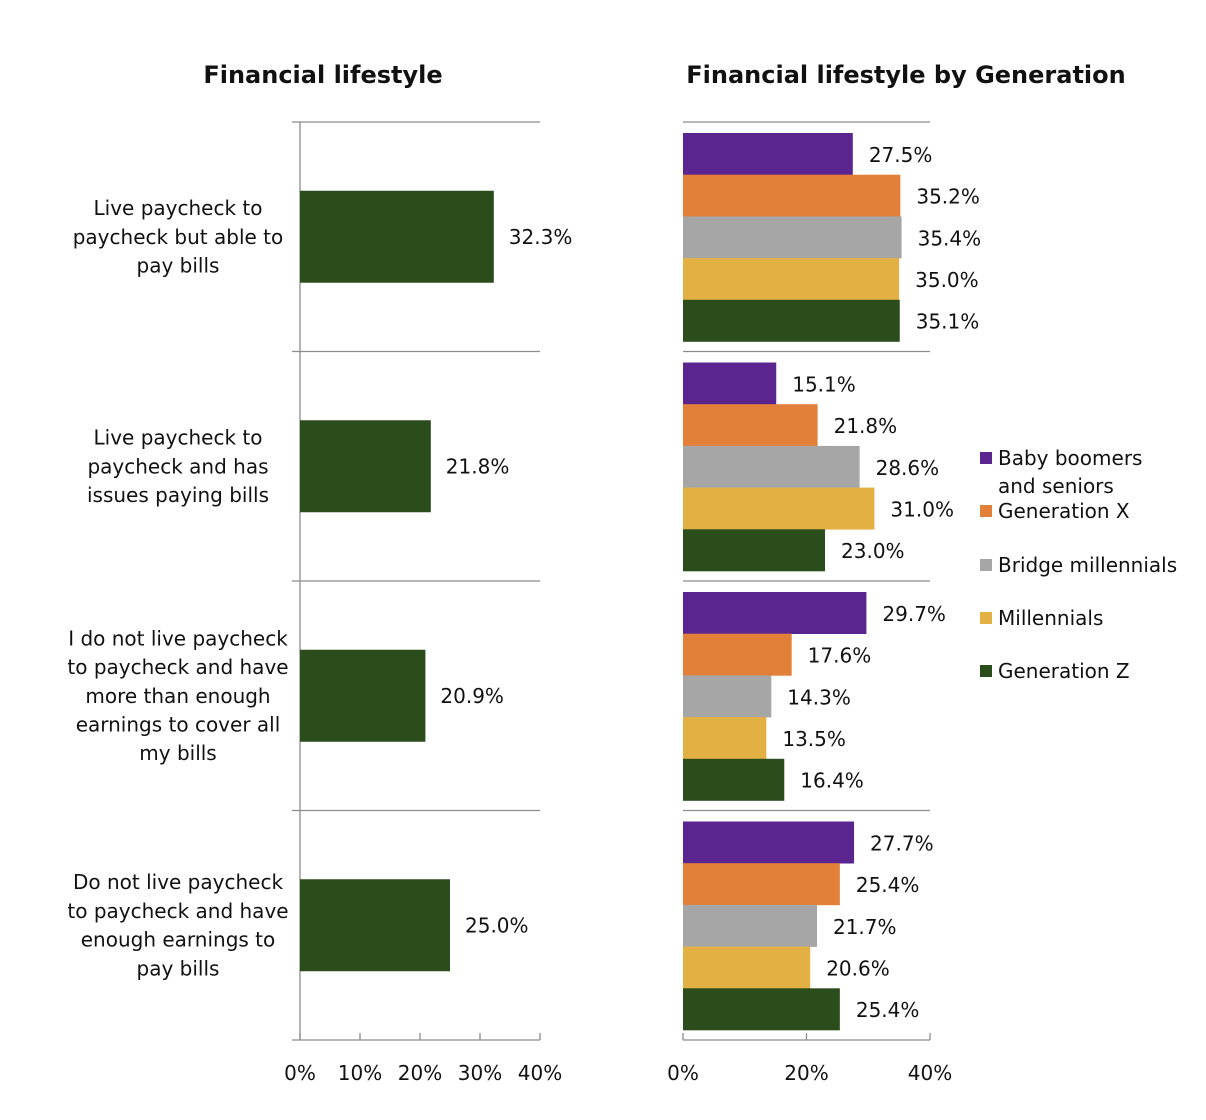 This screenshot has height=1120, width=1206. Describe the element at coordinates (178, 882) in the screenshot. I see `left-category-label: Do not live paycheck` at that location.